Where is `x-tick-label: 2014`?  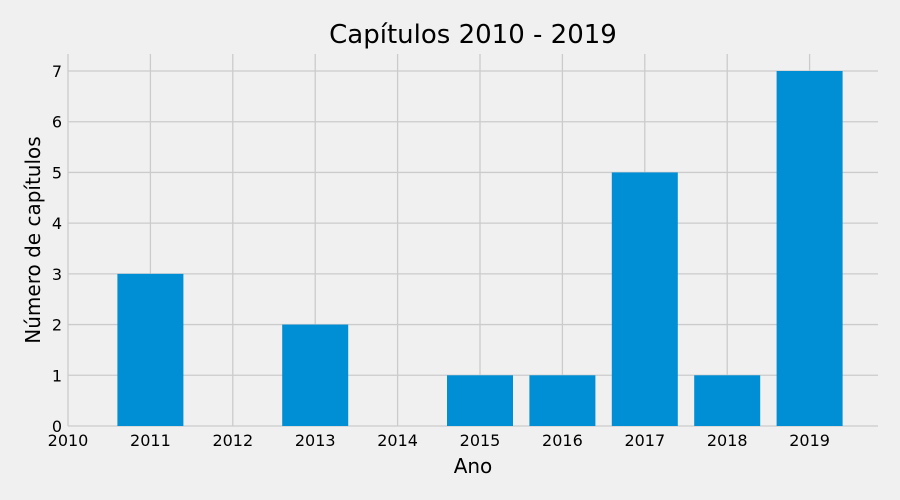
x-tick-label: 2014 is located at coordinates (397, 440).